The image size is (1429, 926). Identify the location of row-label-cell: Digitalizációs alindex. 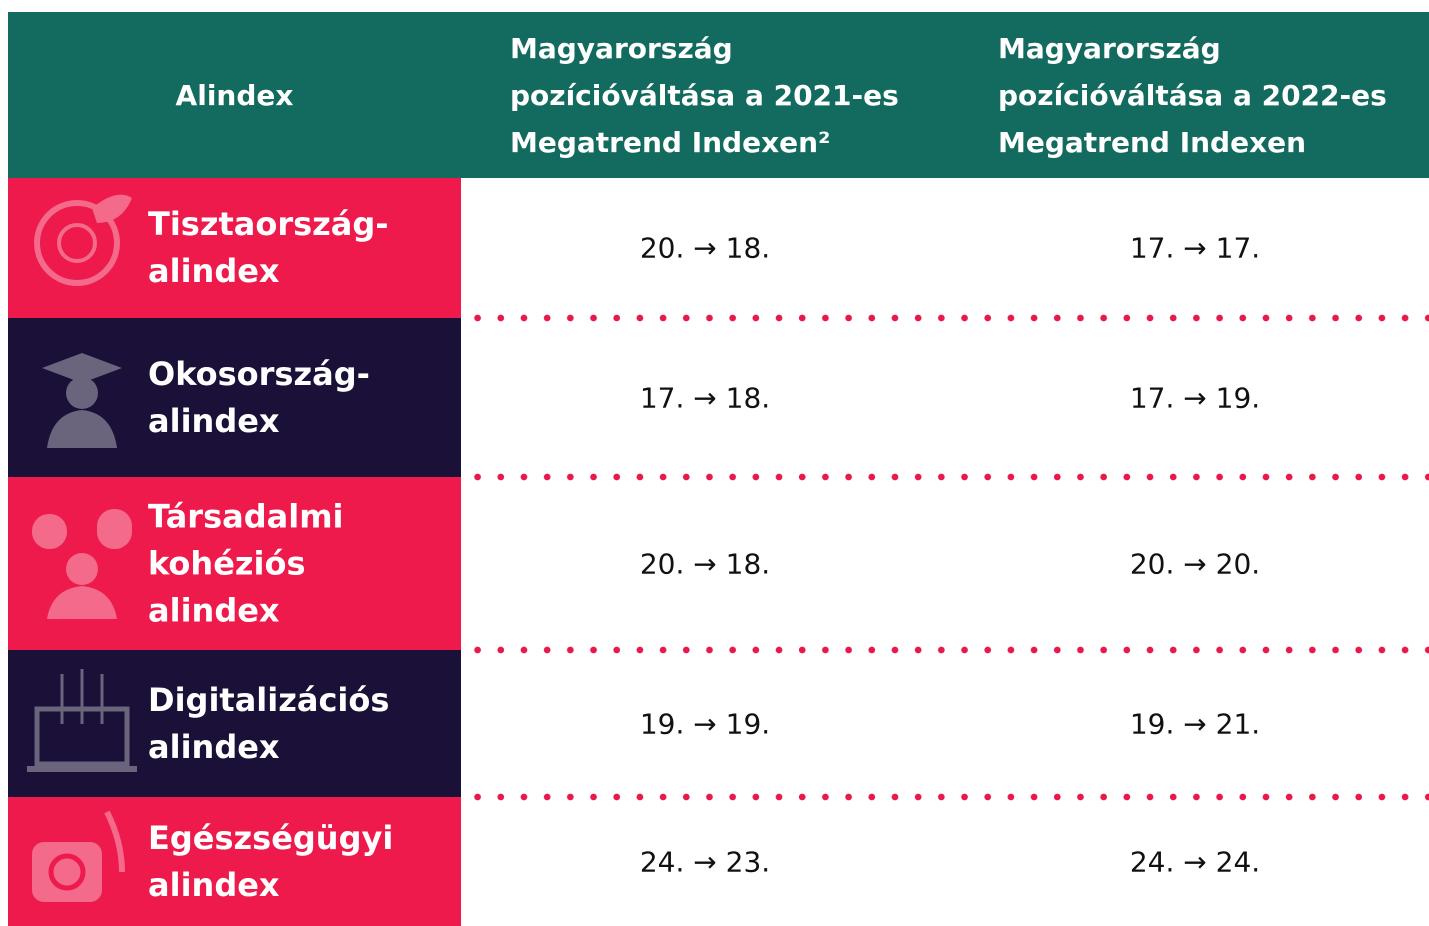
(234, 723).